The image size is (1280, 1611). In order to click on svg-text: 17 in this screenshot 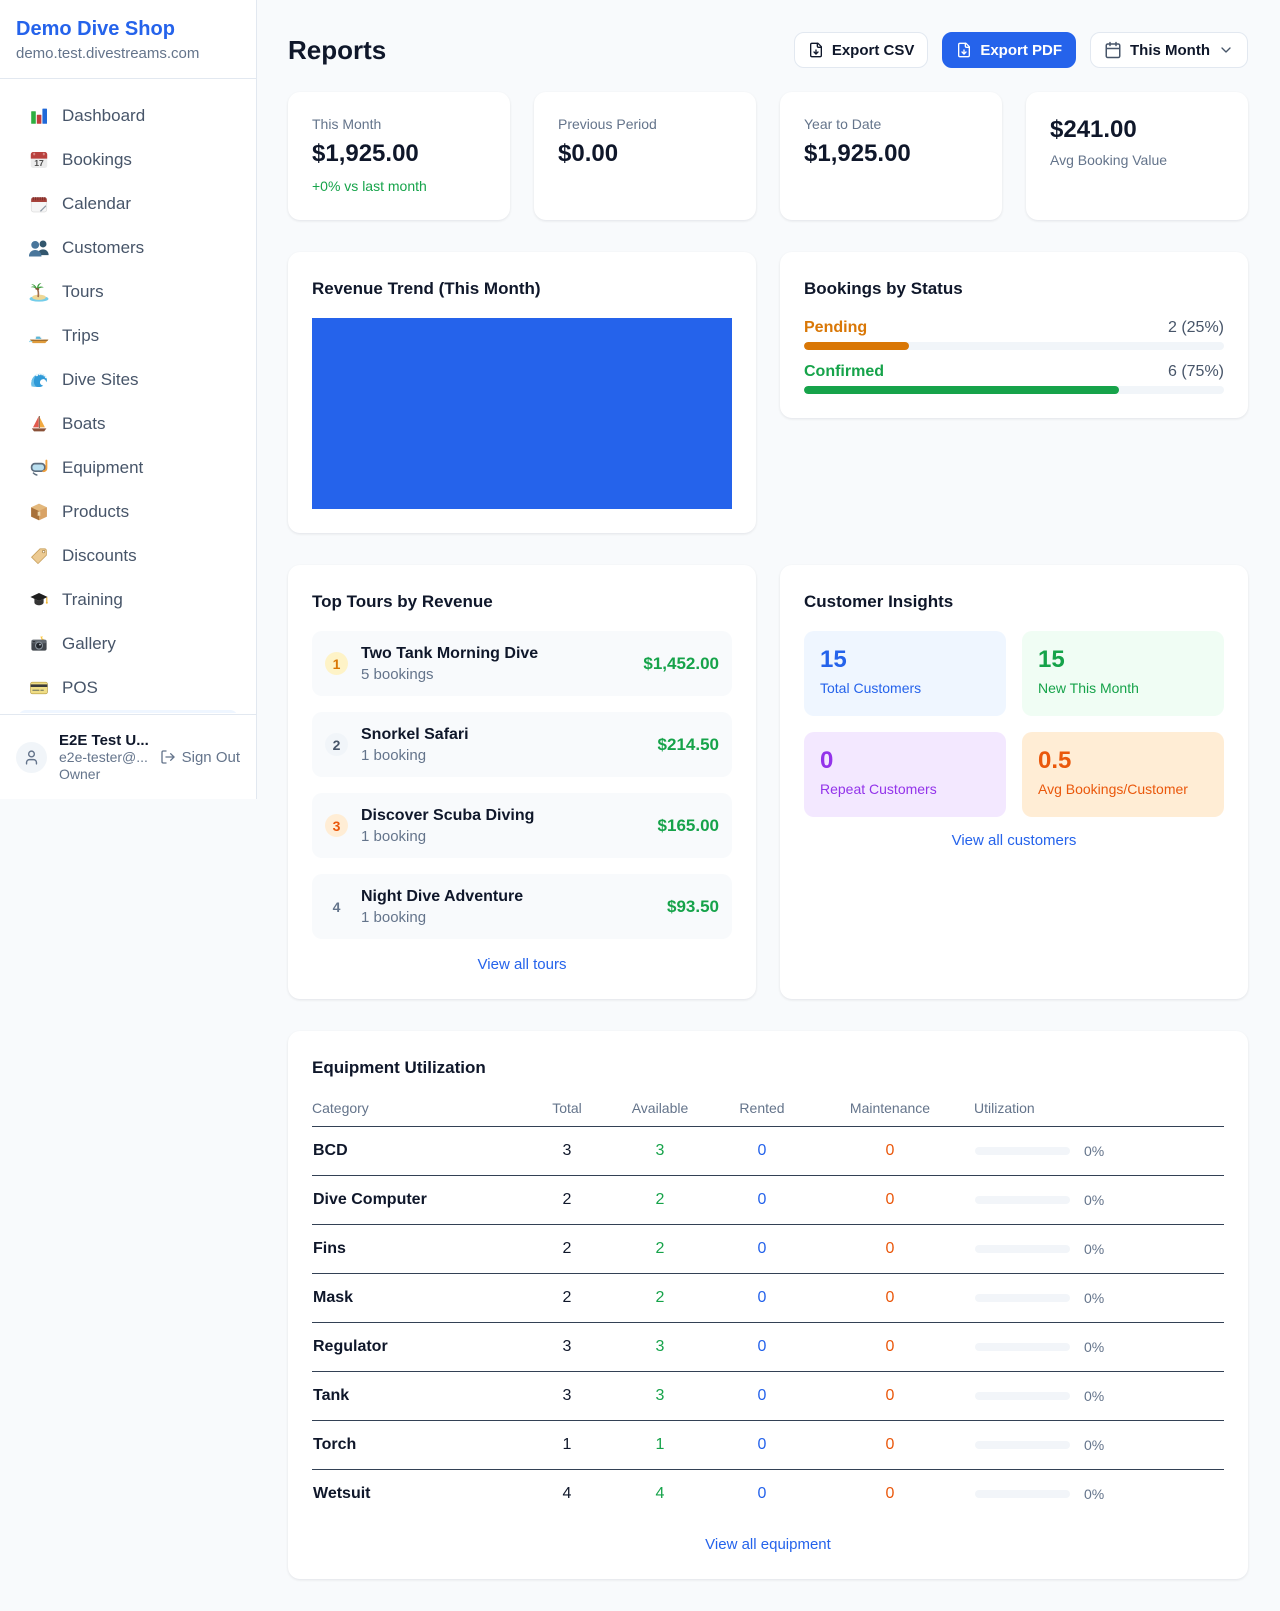, I will do `click(39, 163)`.